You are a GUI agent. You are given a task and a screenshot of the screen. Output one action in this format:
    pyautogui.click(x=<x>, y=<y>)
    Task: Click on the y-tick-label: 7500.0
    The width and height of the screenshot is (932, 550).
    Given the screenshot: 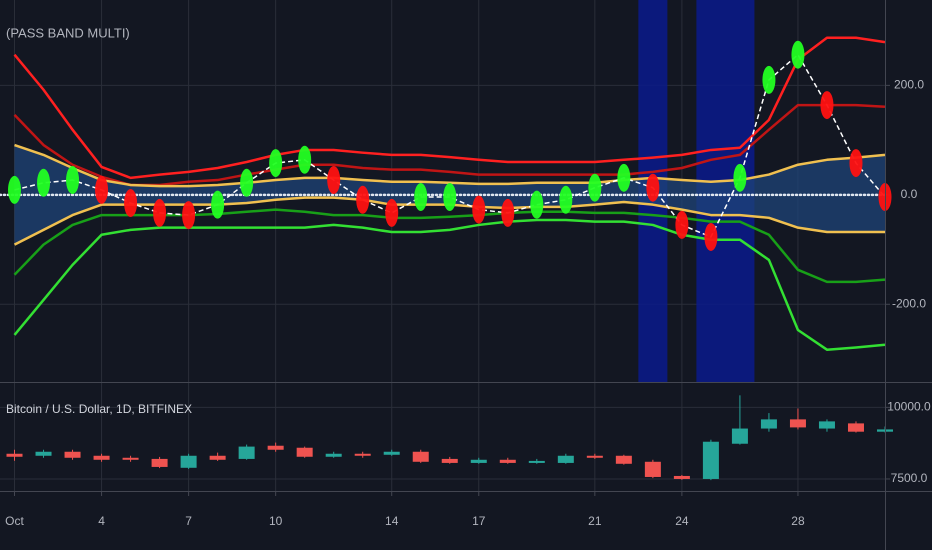 What is the action you would take?
    pyautogui.click(x=909, y=478)
    